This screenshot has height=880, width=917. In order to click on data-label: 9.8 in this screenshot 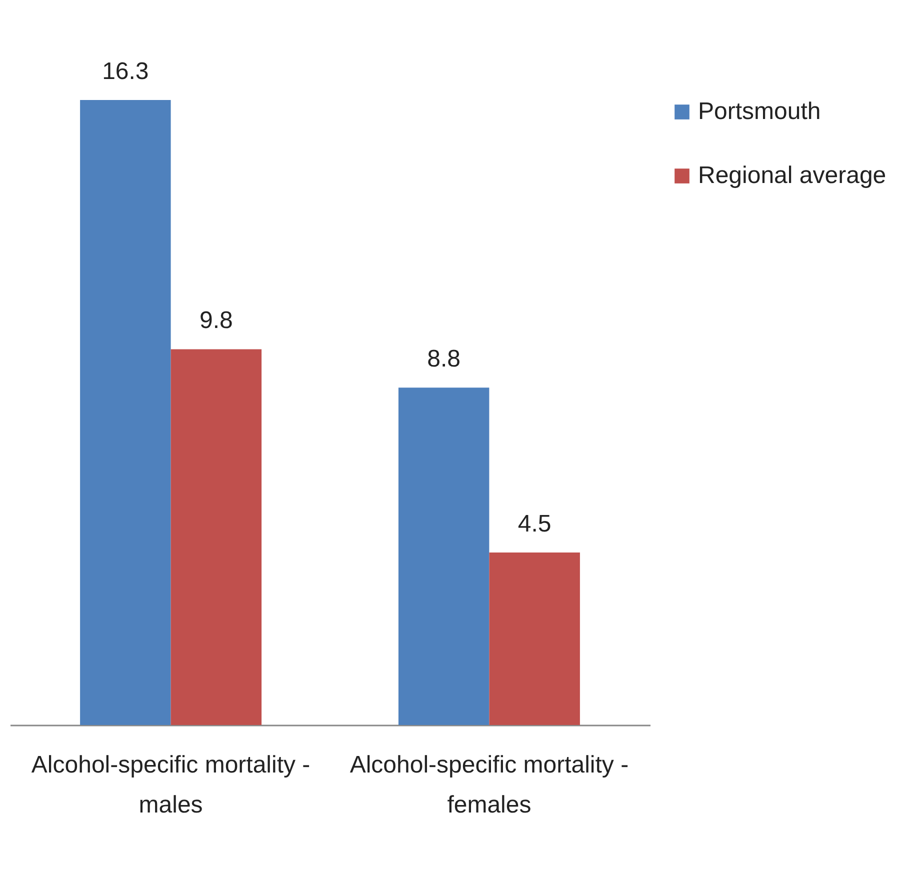, I will do `click(216, 320)`.